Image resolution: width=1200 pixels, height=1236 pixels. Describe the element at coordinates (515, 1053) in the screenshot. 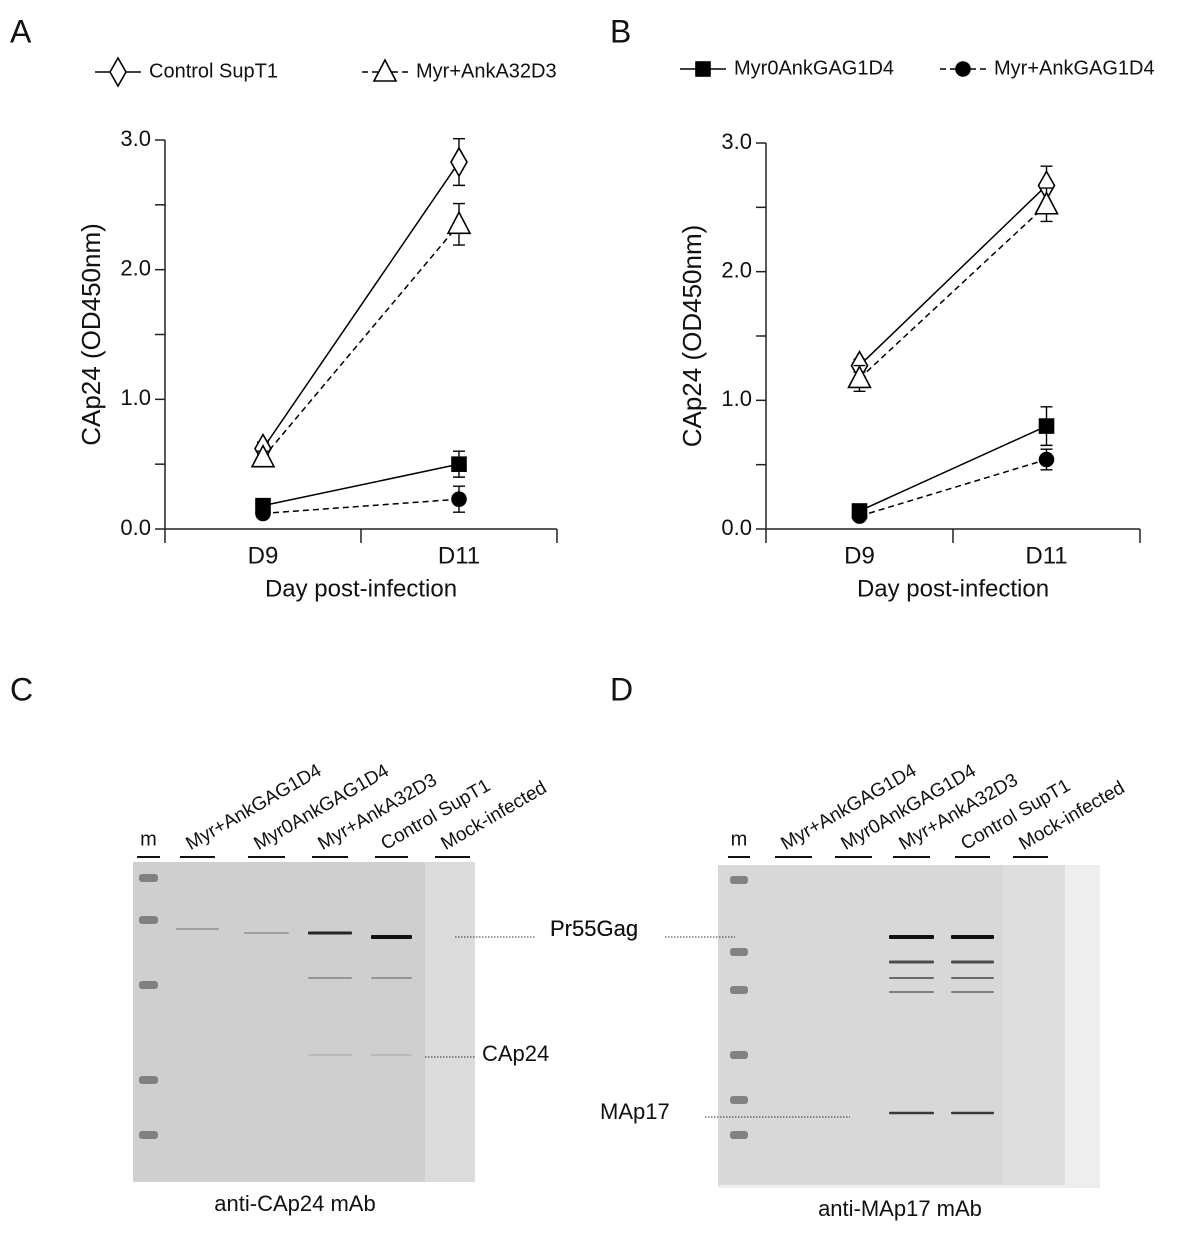

I see `annotation-label: CAp24` at that location.